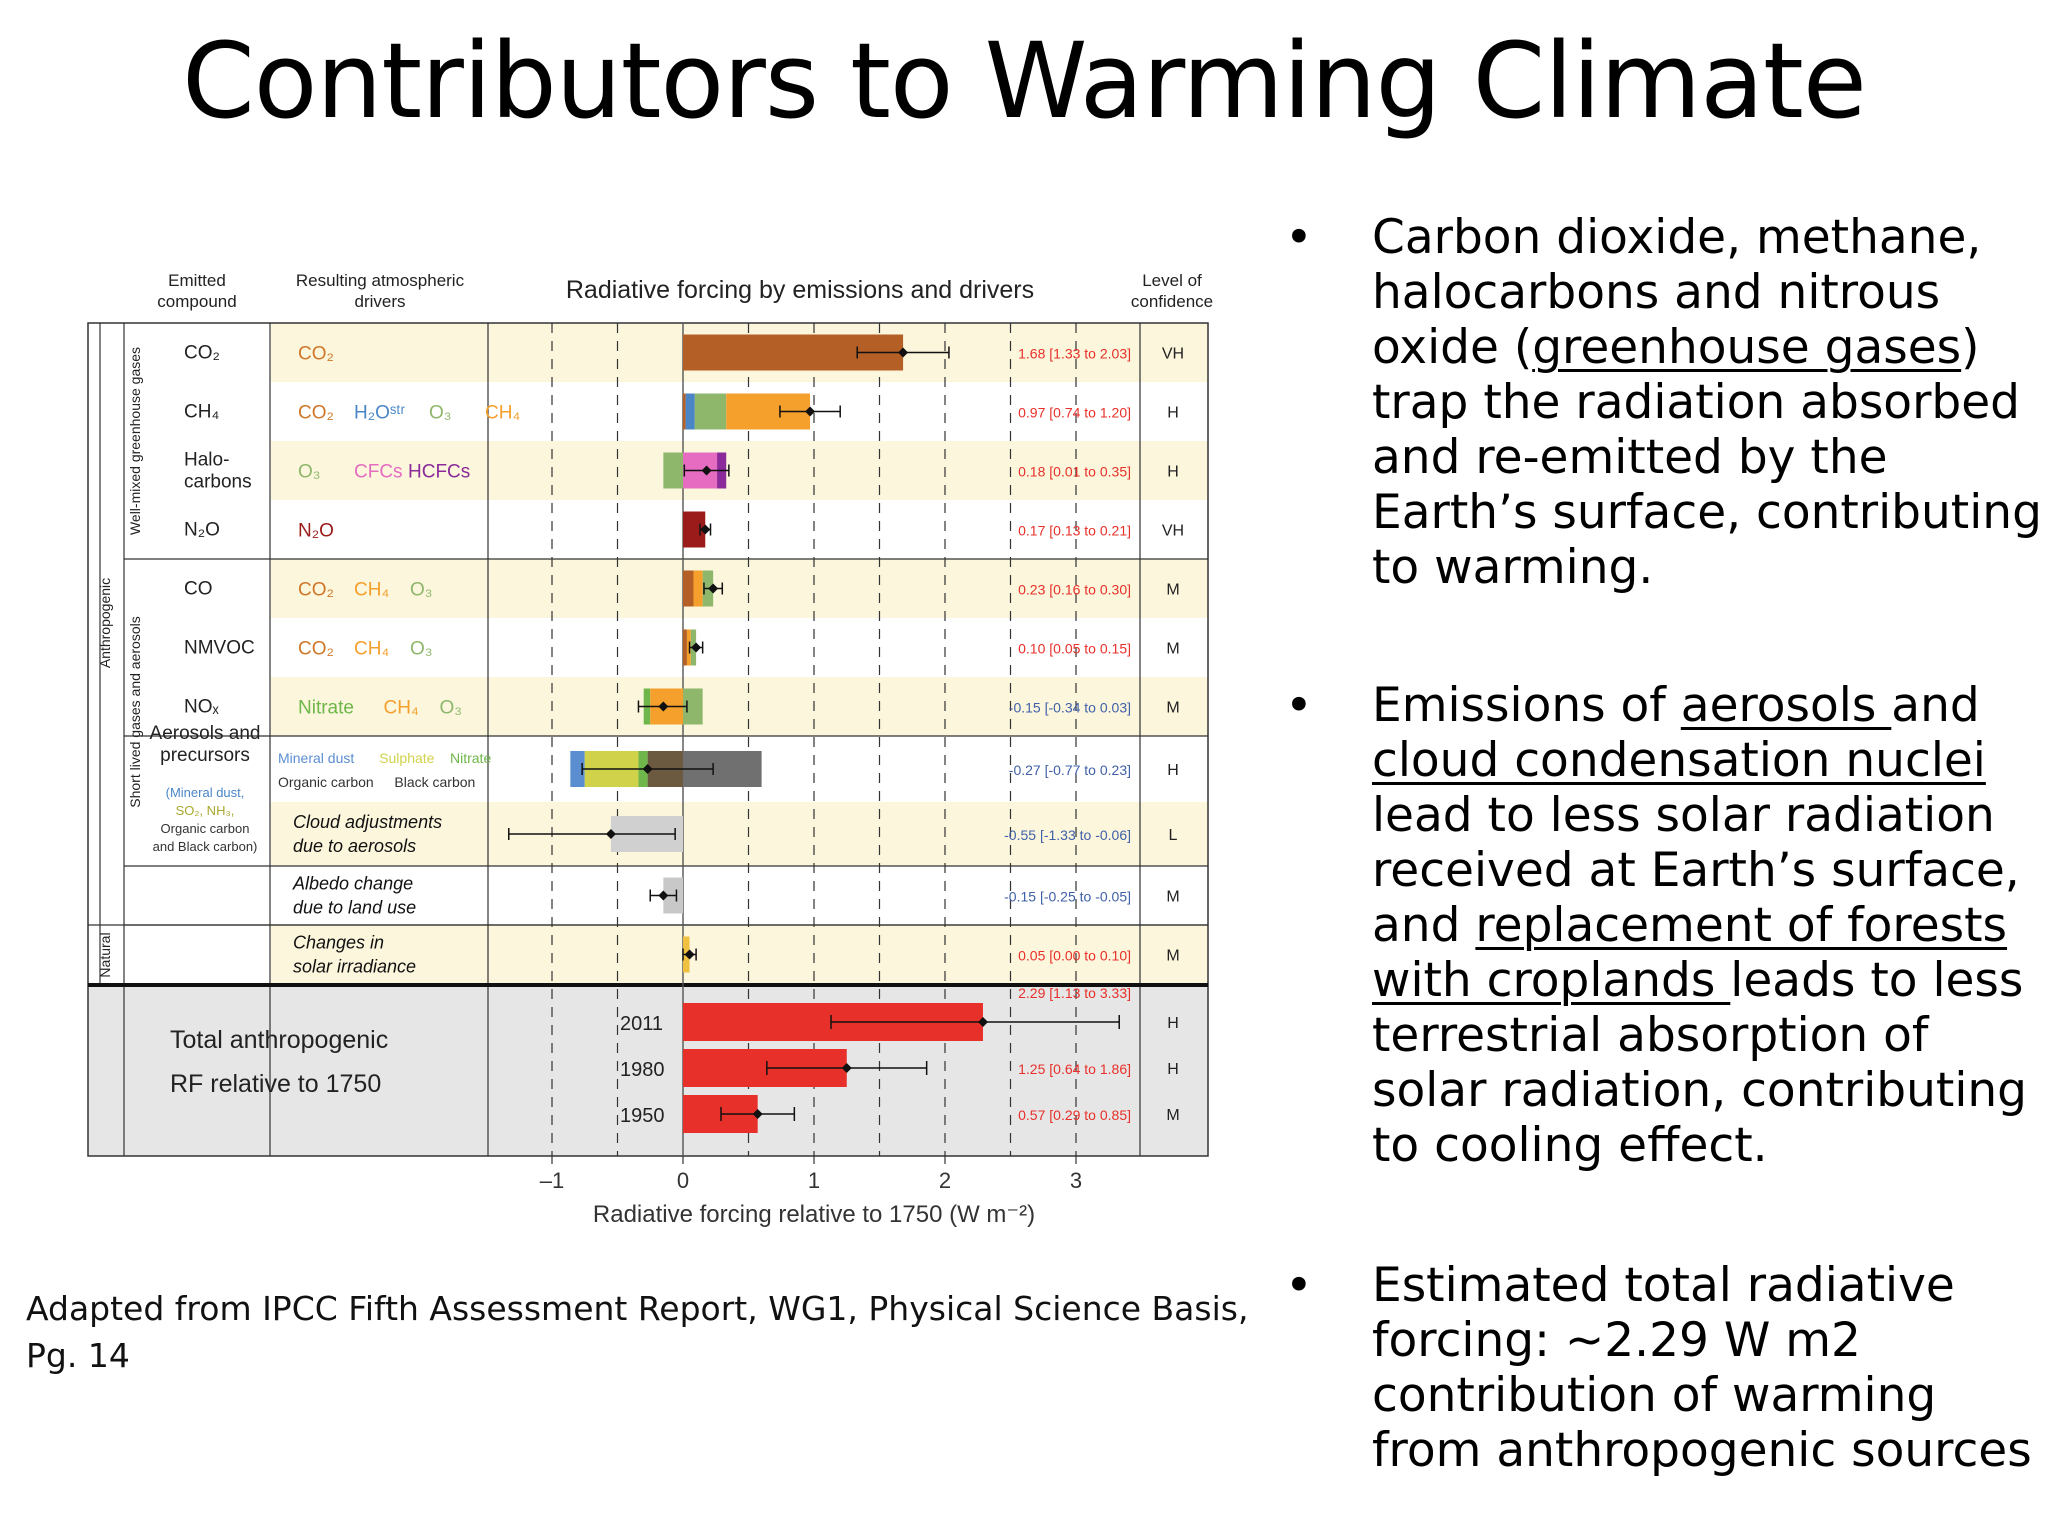 This screenshot has width=2048, height=1536. What do you see at coordinates (1070, 770) in the screenshot?
I see `value-label: -0.27 [-0.77 to 0.23]` at bounding box center [1070, 770].